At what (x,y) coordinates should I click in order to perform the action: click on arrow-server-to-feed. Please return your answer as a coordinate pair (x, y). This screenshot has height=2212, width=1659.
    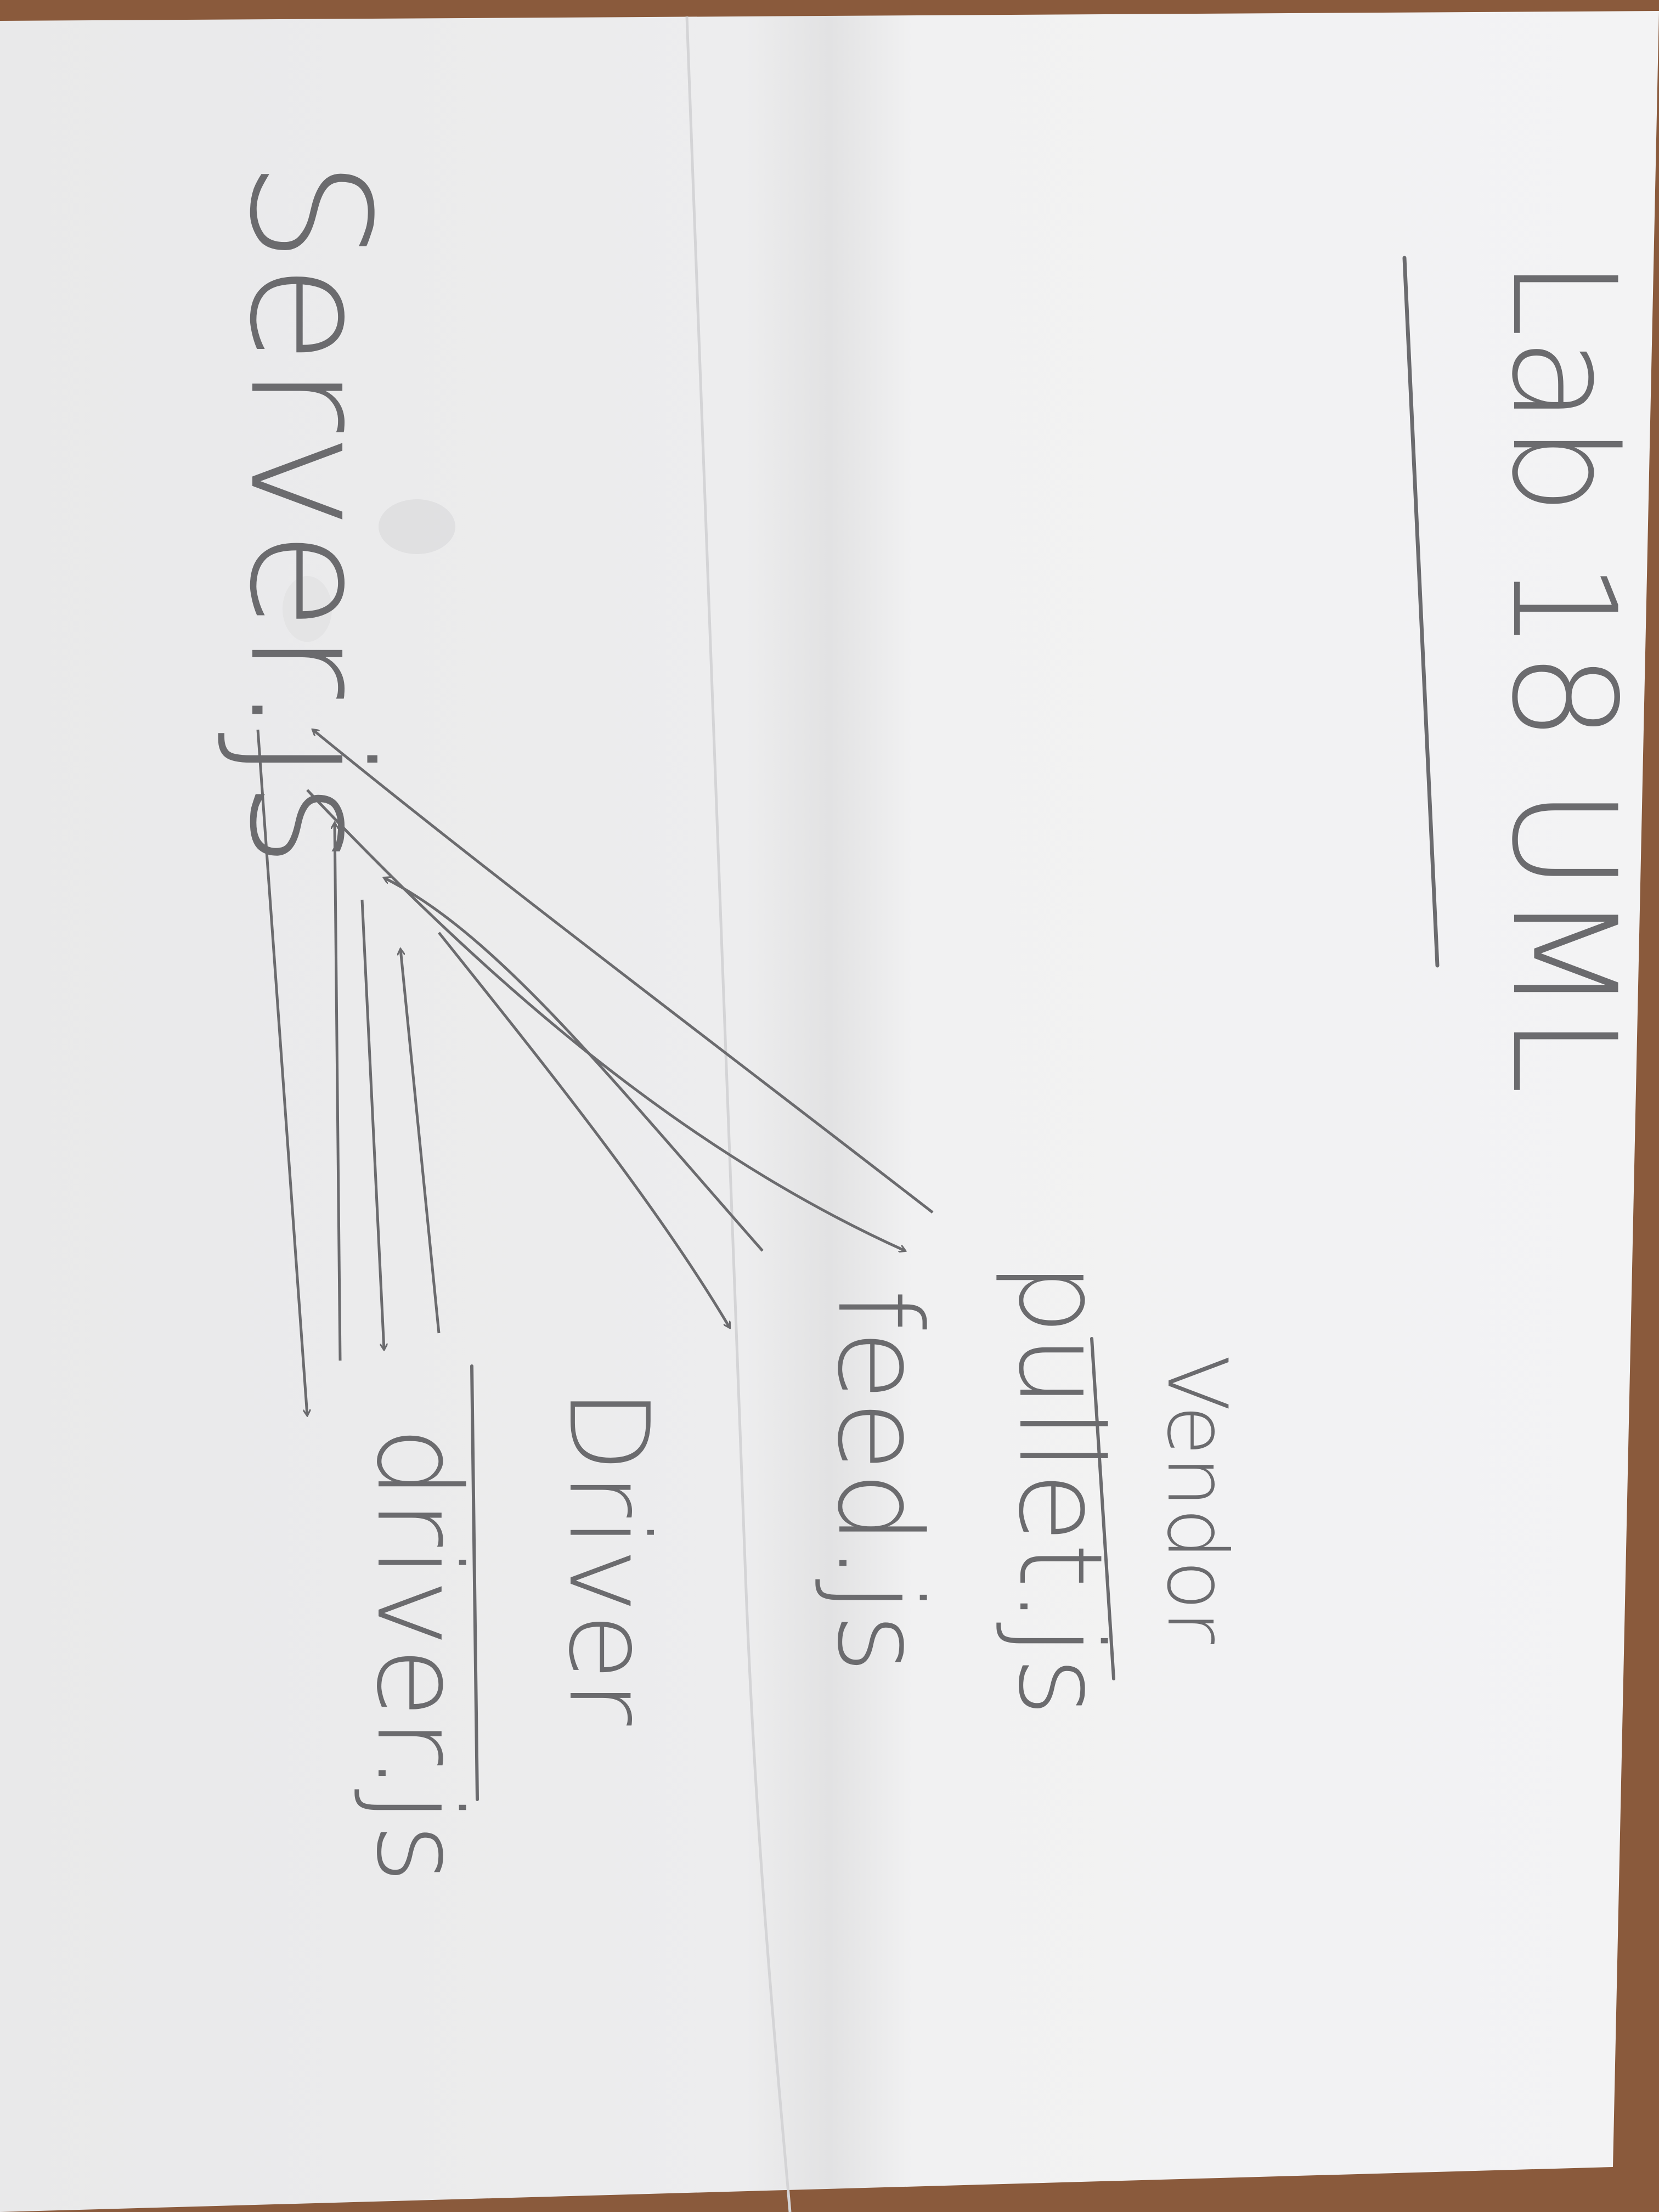
    Looking at the image, I should click on (584, 1130).